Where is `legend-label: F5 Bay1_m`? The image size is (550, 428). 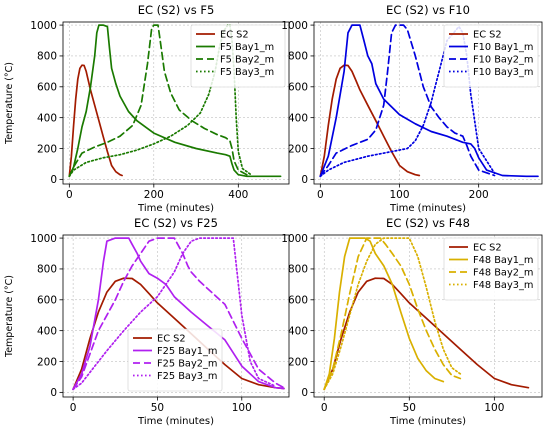 legend-label: F5 Bay1_m is located at coordinates (247, 47).